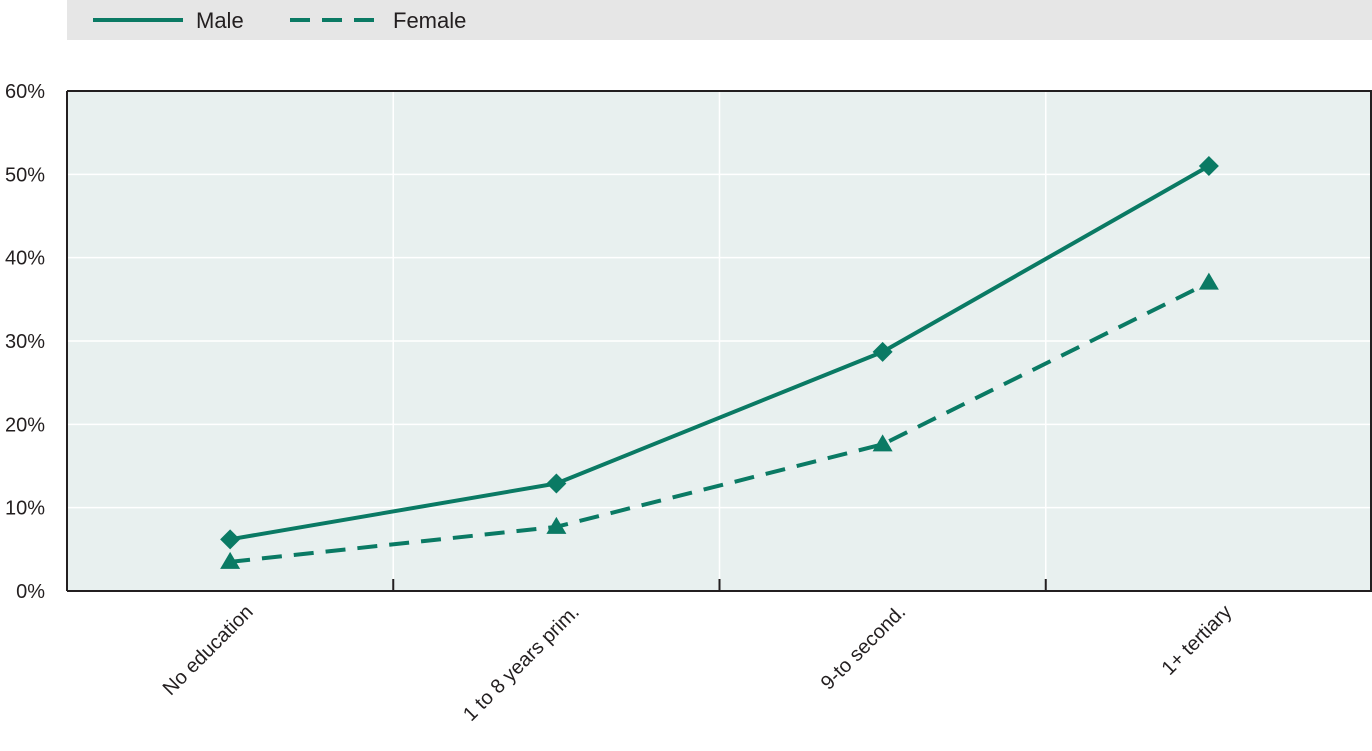 The image size is (1372, 751). I want to click on legend-label-female: Female, so click(429, 20).